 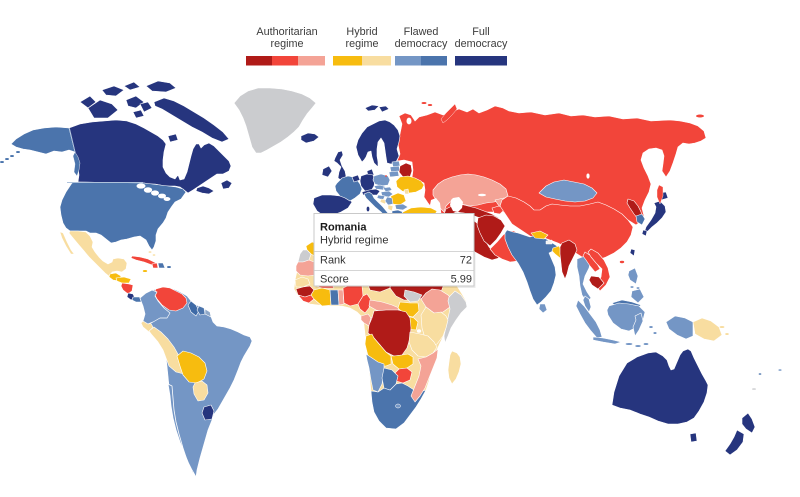 What do you see at coordinates (480, 32) in the screenshot?
I see `svg-text: Full` at bounding box center [480, 32].